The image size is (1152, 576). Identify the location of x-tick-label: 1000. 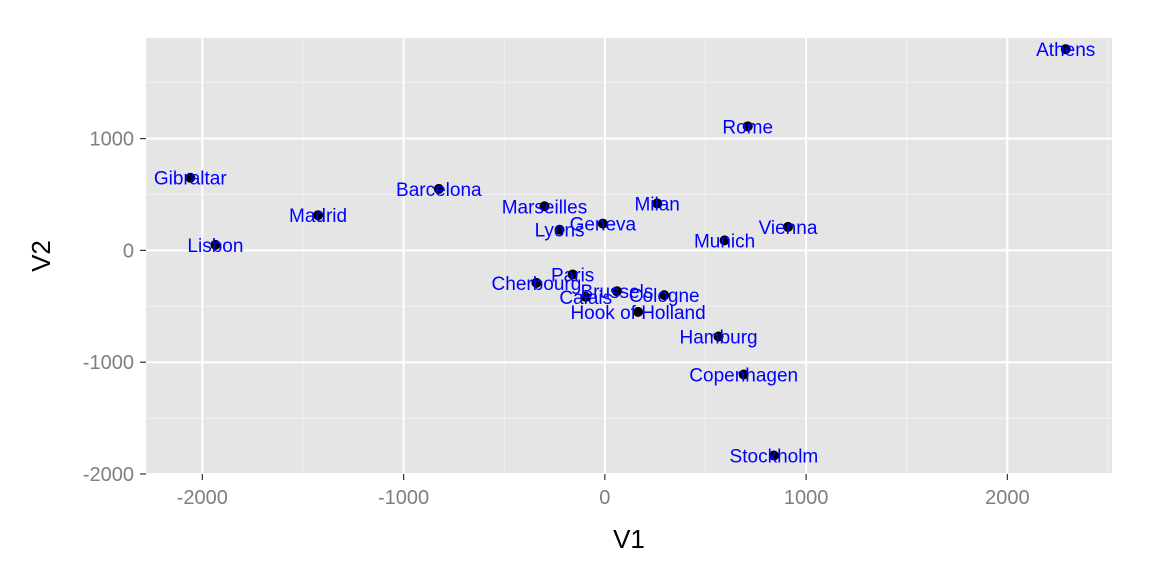
(806, 498).